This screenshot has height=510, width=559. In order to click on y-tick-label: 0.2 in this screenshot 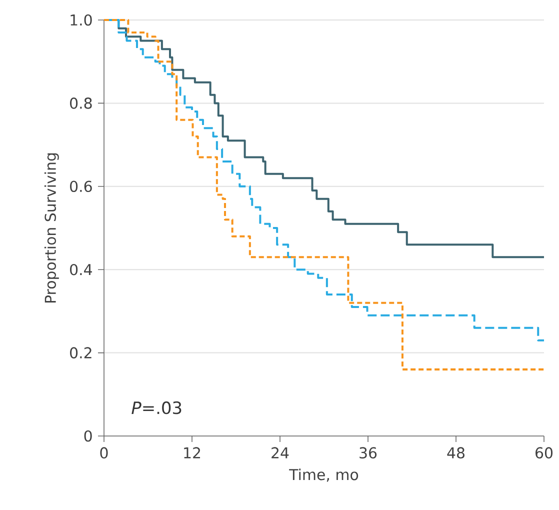, I will do `click(81, 352)`.